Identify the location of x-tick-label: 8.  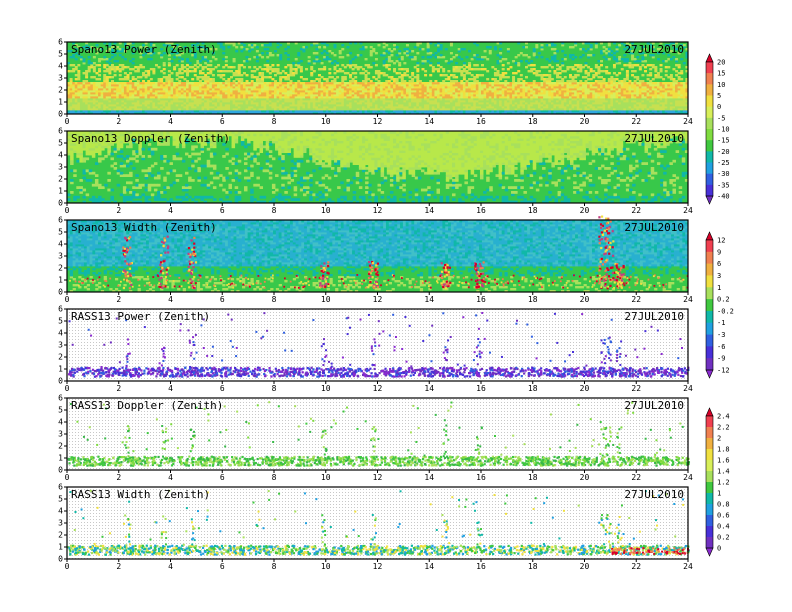
(274, 121).